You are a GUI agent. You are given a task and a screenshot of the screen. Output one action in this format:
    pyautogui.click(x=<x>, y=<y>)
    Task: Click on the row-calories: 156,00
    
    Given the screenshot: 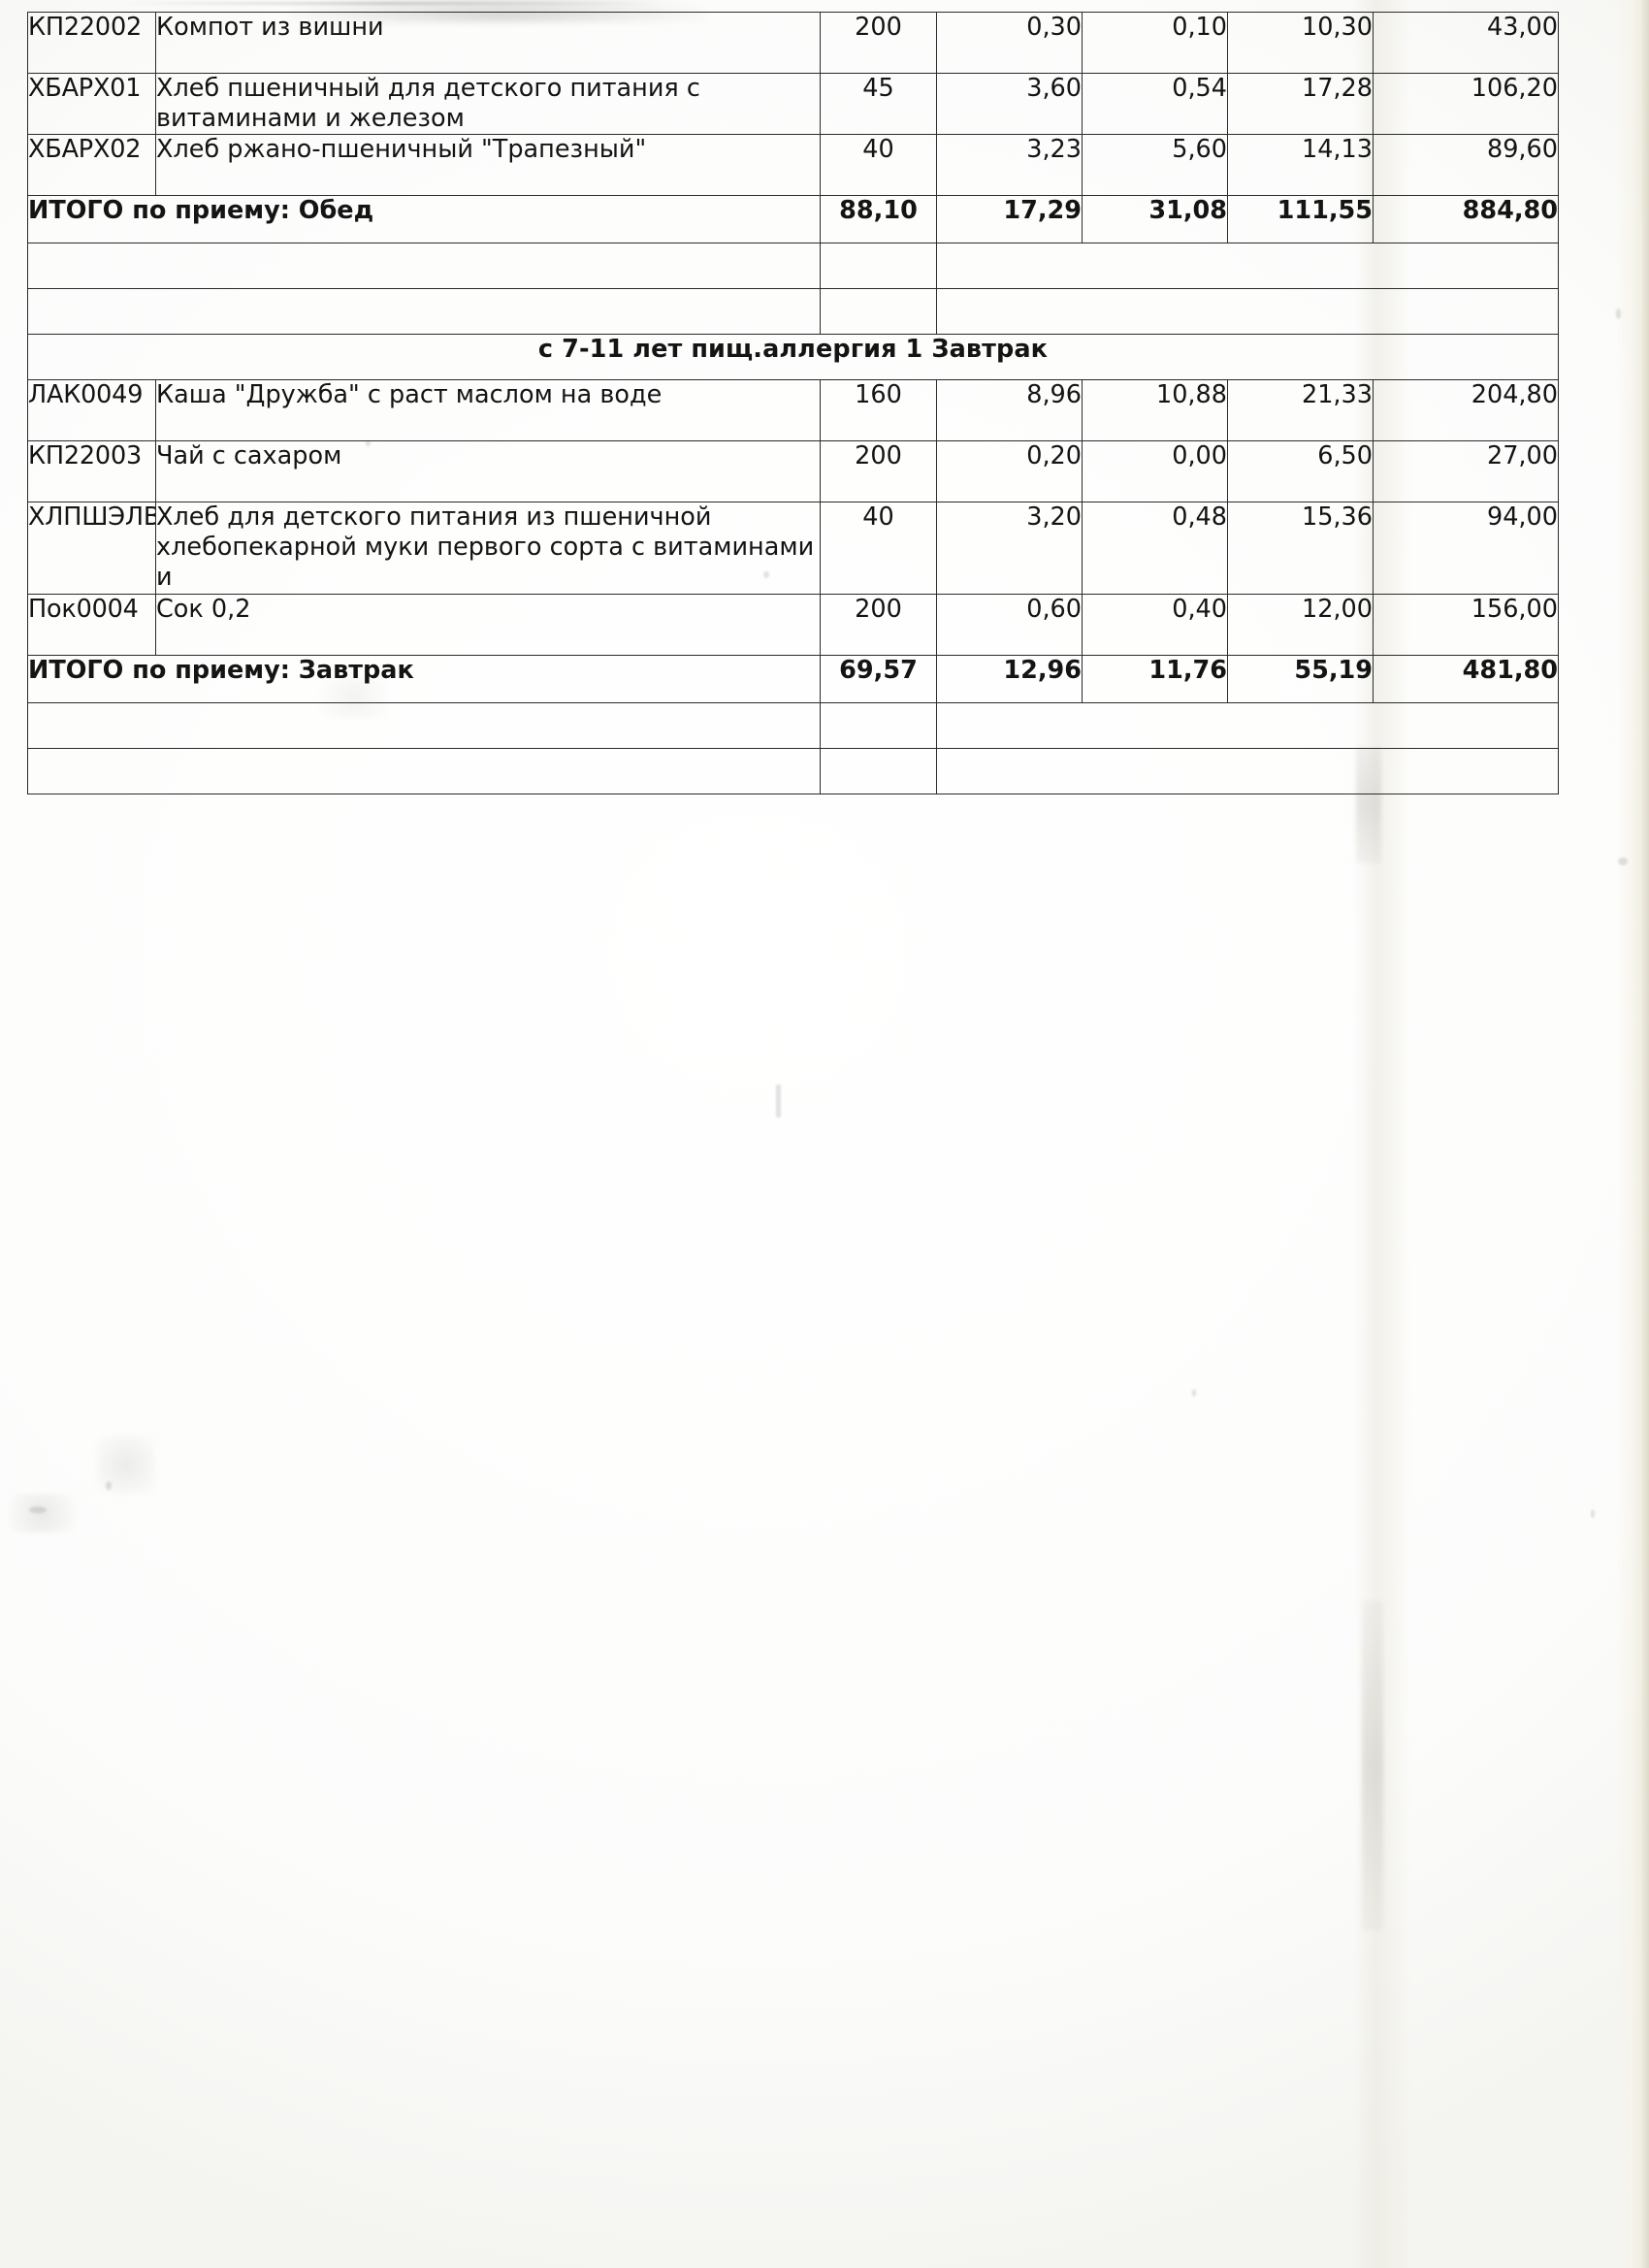 What is the action you would take?
    pyautogui.click(x=1466, y=624)
    